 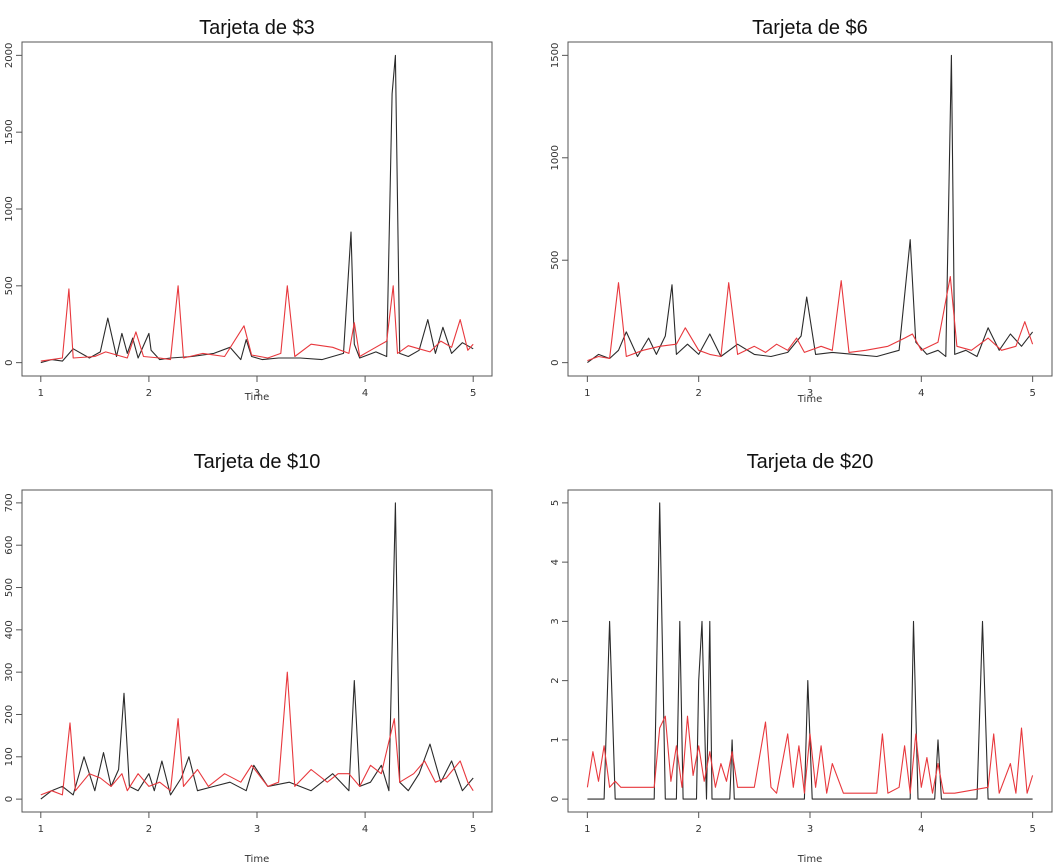 I want to click on chart-title: Tarjeta de $20, so click(x=810, y=462).